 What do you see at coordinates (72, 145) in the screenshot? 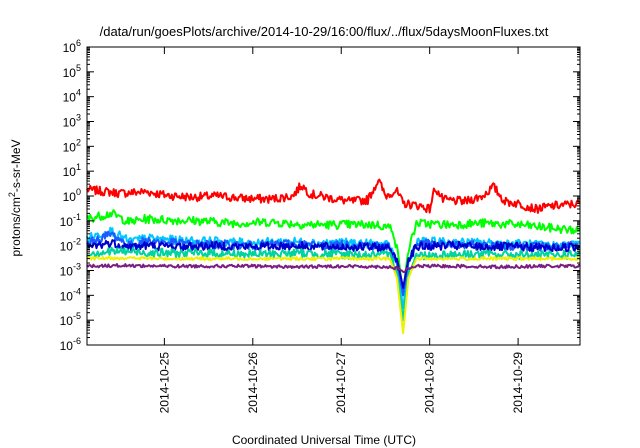
I see `y-tick-label: 10²` at bounding box center [72, 145].